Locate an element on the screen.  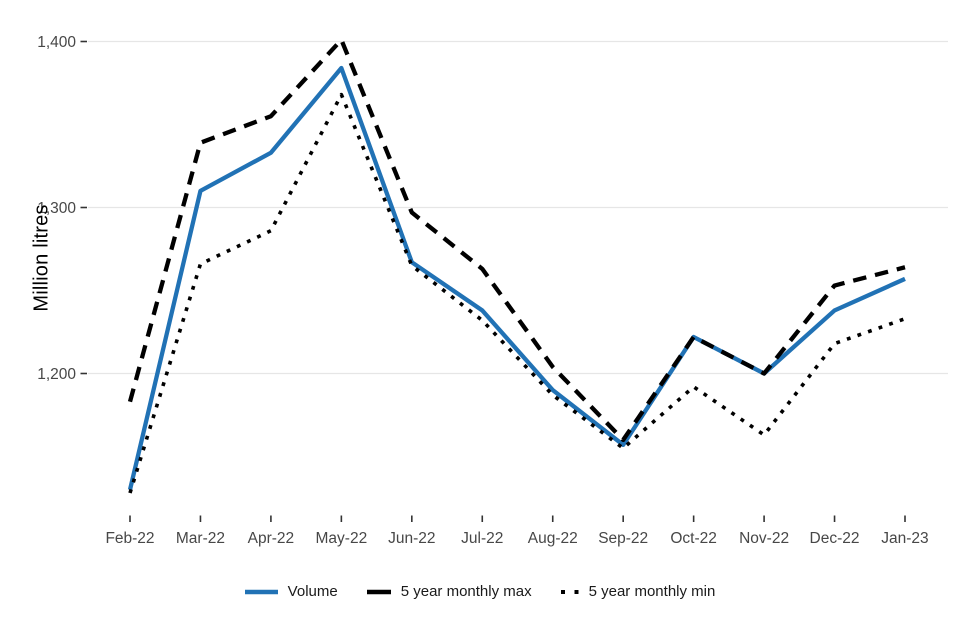
x-tick-label: Jul-22 is located at coordinates (482, 538).